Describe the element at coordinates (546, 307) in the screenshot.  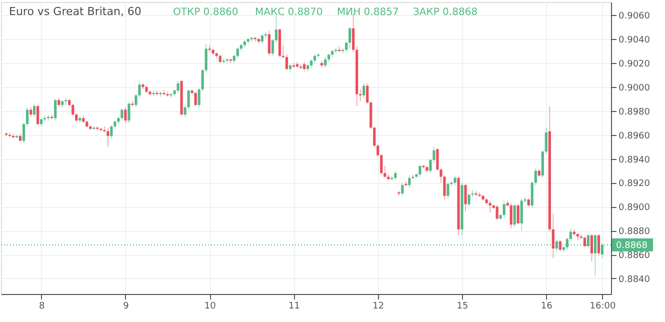
I see `x-tick-label: 16` at that location.